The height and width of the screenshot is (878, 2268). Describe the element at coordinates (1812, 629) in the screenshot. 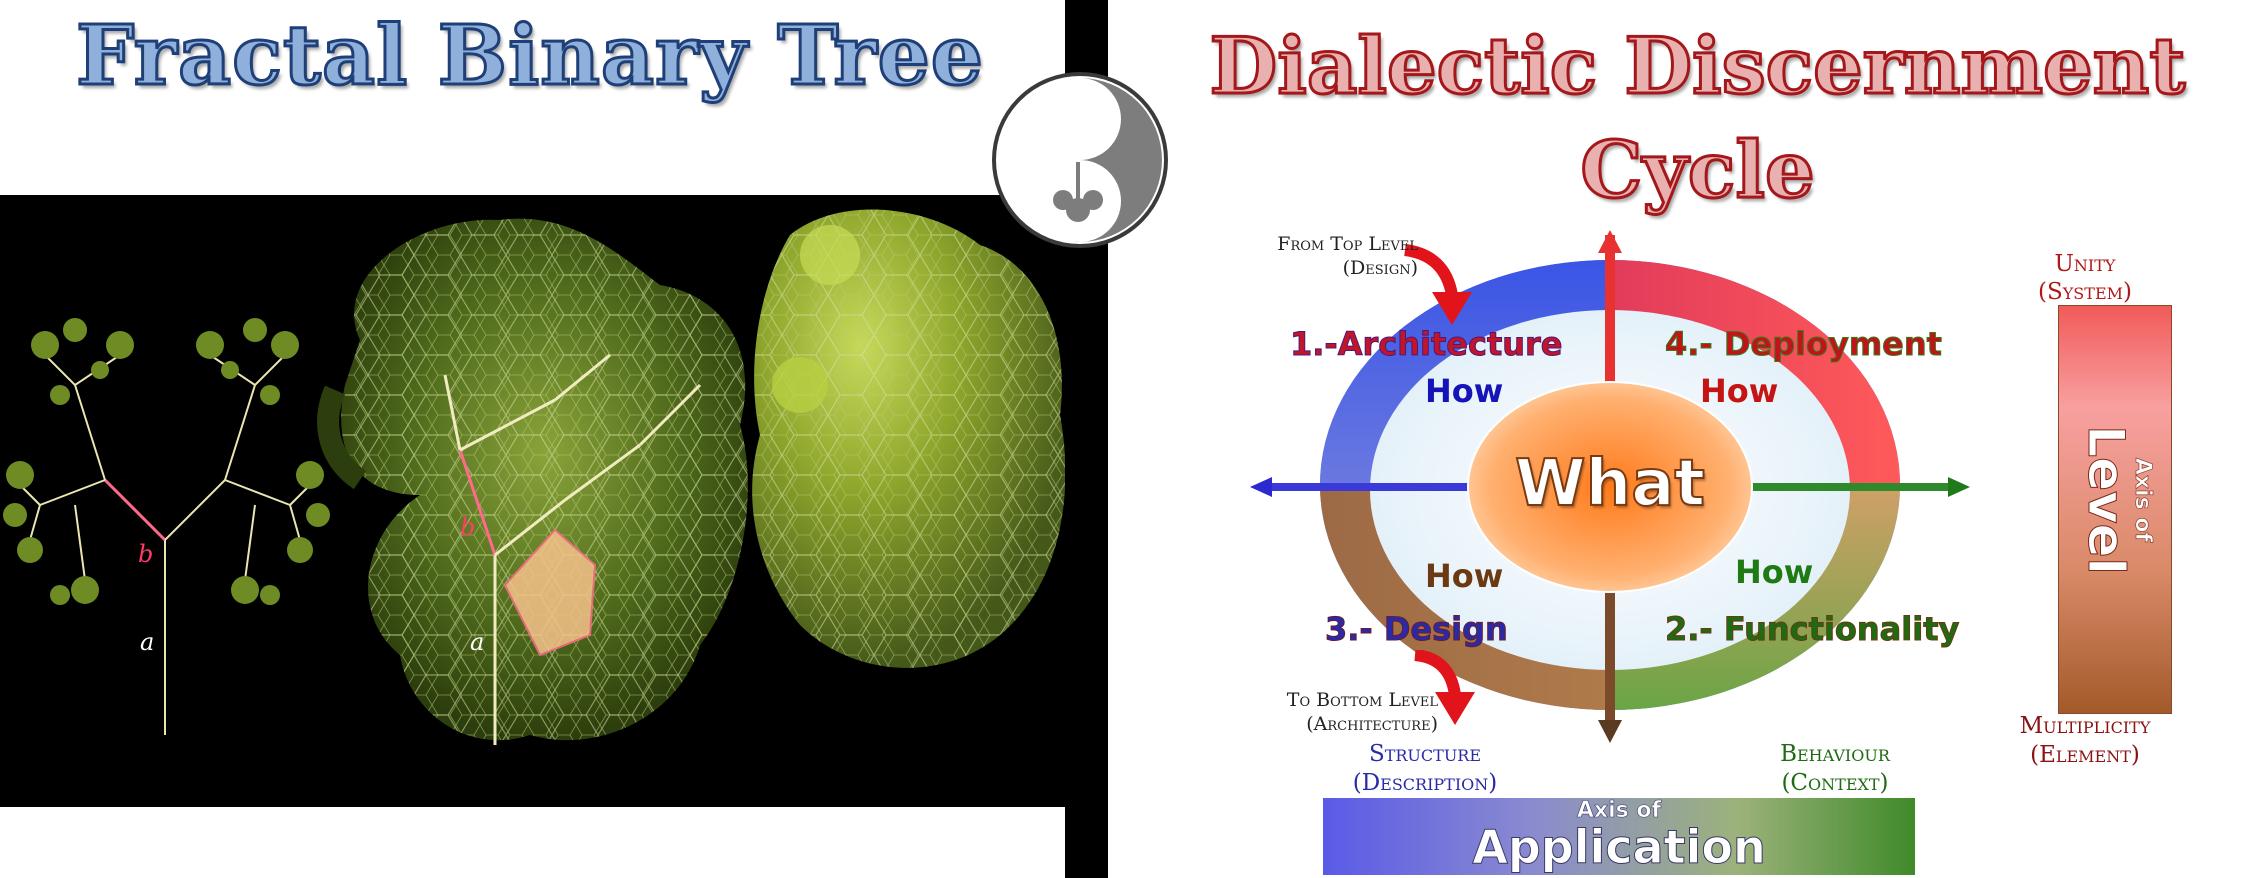

I see `quadrant-functionality: 2.- Functionality` at that location.